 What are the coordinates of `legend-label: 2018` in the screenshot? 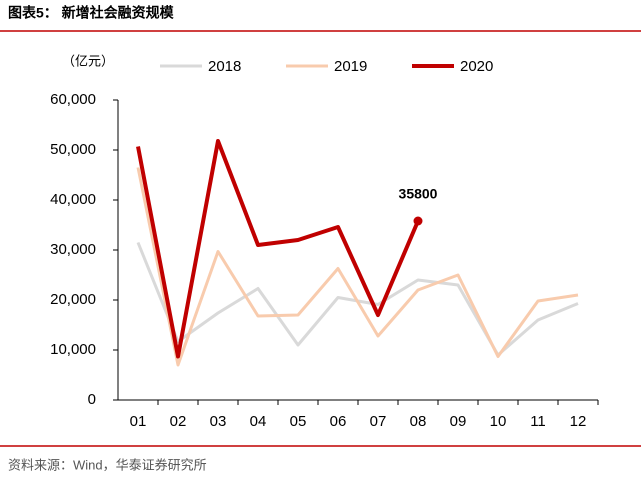 It's located at (224, 66).